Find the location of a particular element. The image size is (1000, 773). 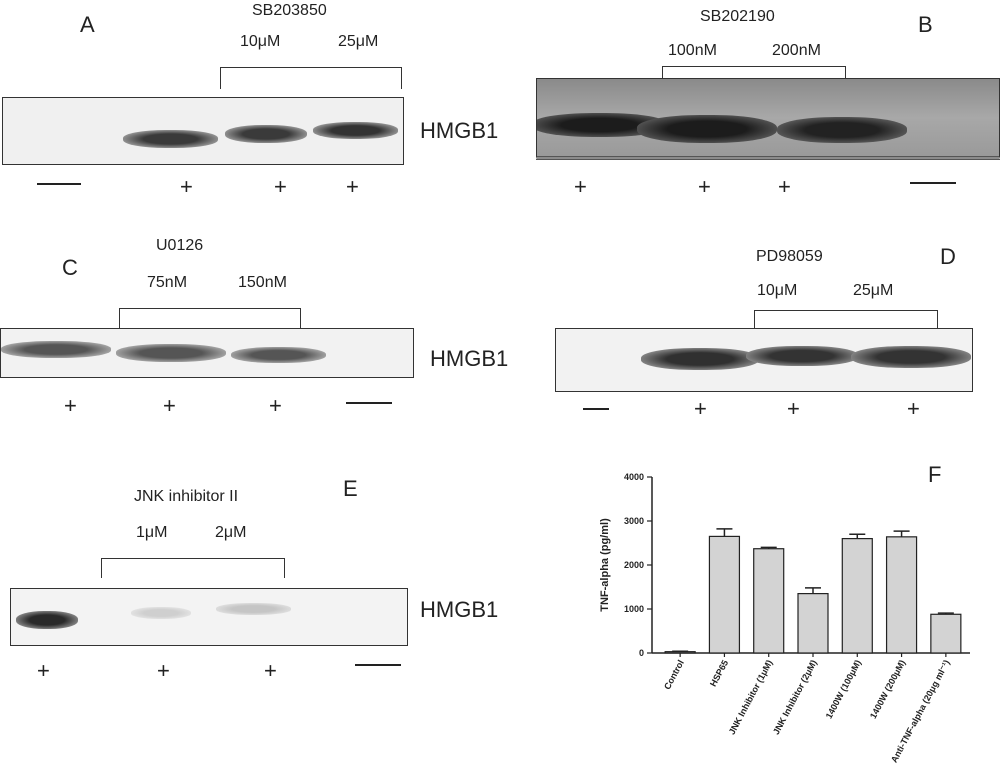

panel-c-conc-1: 75nM is located at coordinates (167, 282).